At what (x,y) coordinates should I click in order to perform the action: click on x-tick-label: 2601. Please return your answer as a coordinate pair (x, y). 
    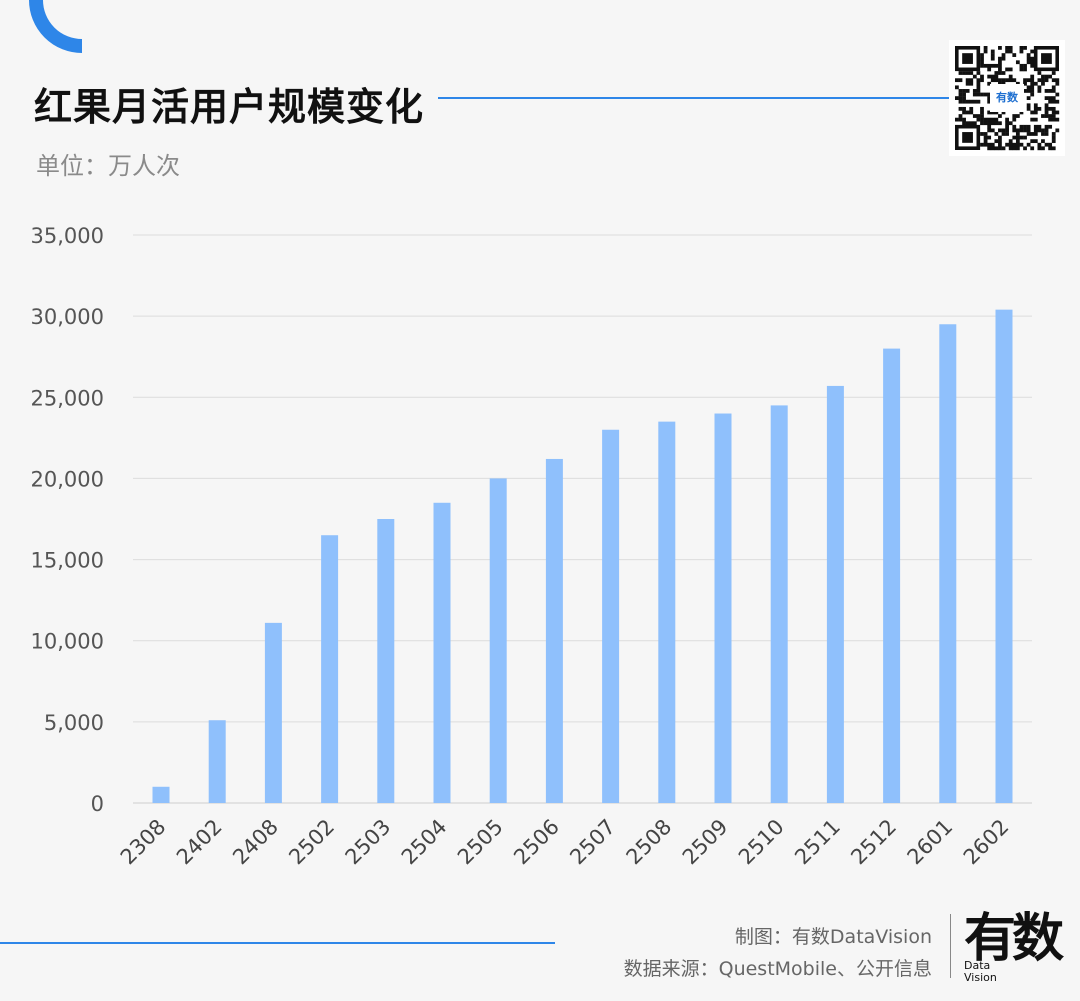
    Looking at the image, I should click on (930, 842).